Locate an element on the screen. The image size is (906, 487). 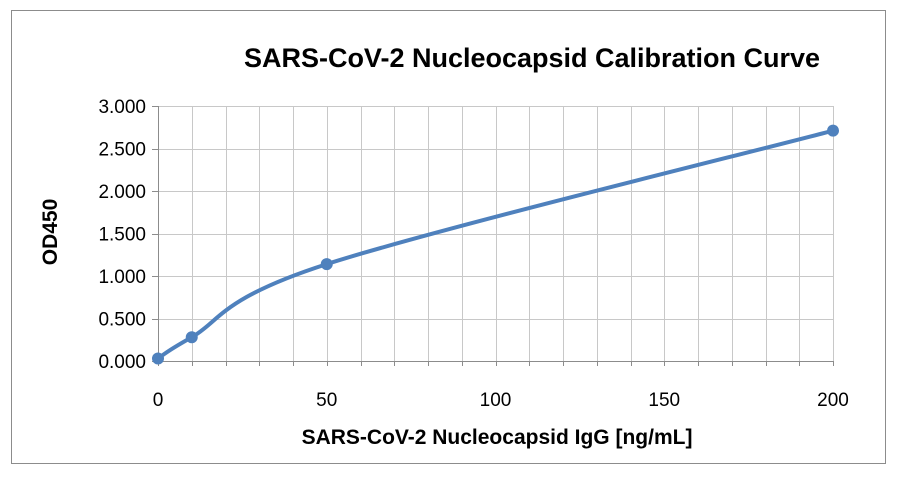
x-tick-label: 100 is located at coordinates (496, 400).